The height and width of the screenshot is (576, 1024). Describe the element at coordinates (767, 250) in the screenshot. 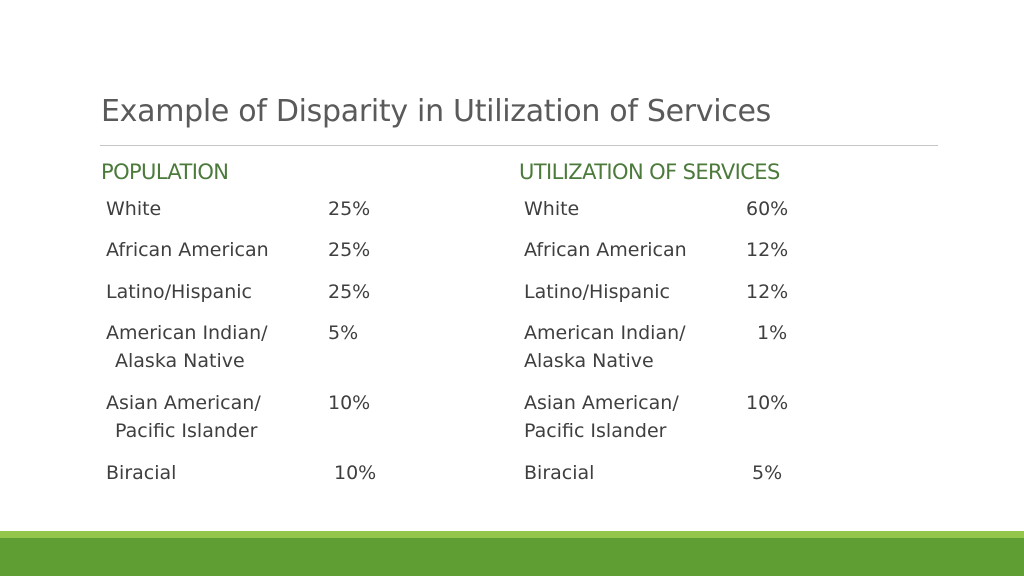

I see `utilization-value-african-american: 12%` at that location.